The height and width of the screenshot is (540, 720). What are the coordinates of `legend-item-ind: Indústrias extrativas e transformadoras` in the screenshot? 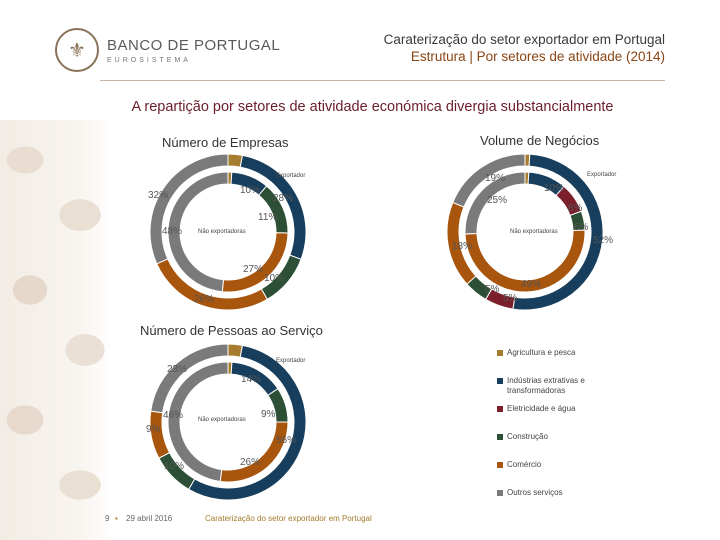 It's located at (552, 386).